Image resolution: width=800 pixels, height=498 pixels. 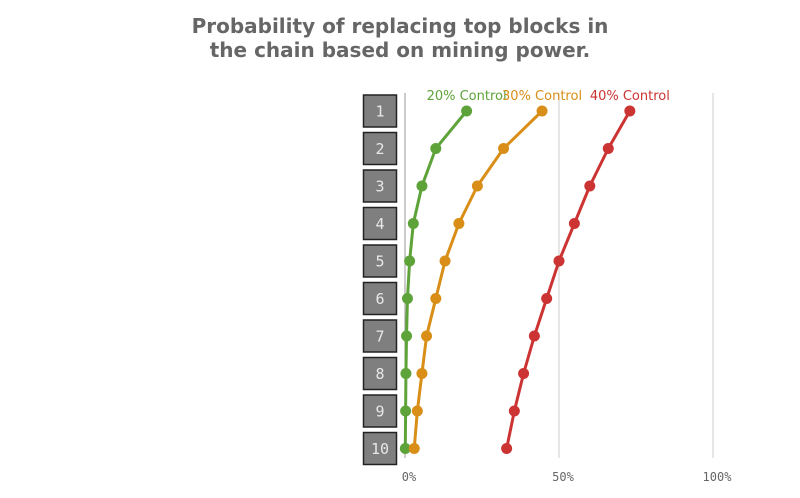 I want to click on series-label: 40% Control, so click(x=630, y=96).